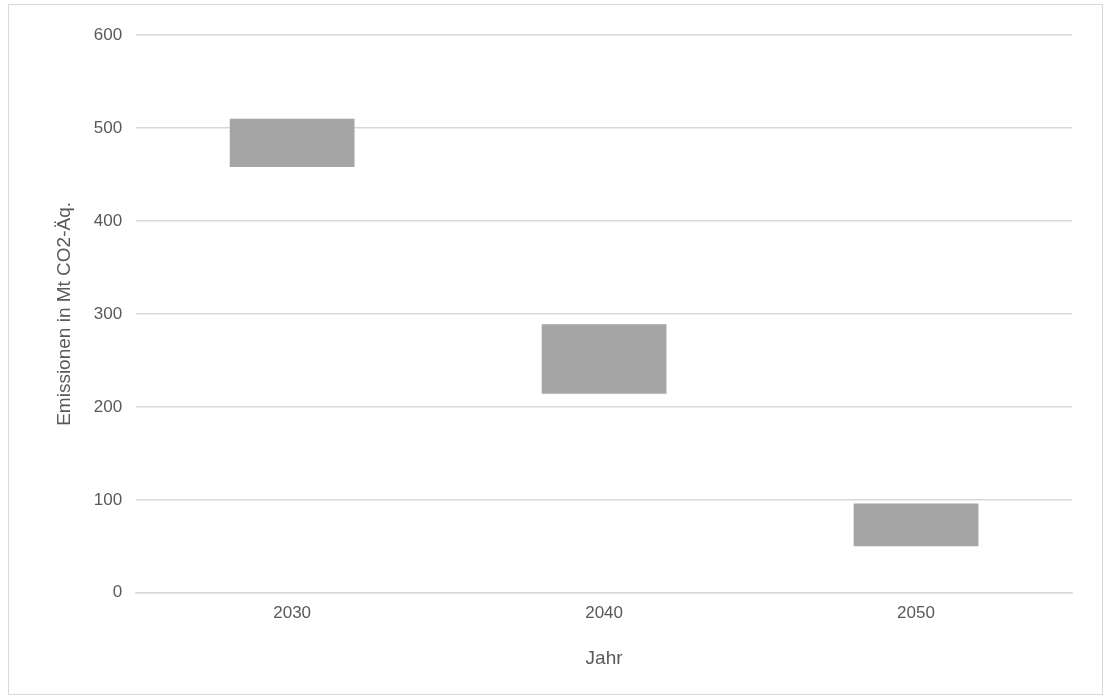  What do you see at coordinates (604, 612) in the screenshot?
I see `x-tick-label: 2040` at bounding box center [604, 612].